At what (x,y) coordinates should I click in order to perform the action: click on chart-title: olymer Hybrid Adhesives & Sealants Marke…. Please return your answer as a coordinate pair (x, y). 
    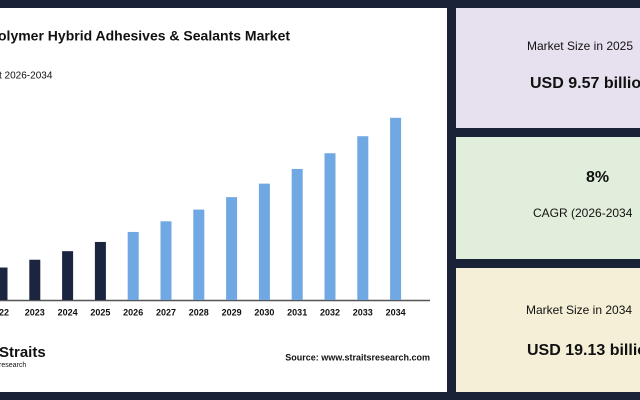
    Looking at the image, I should click on (145, 36).